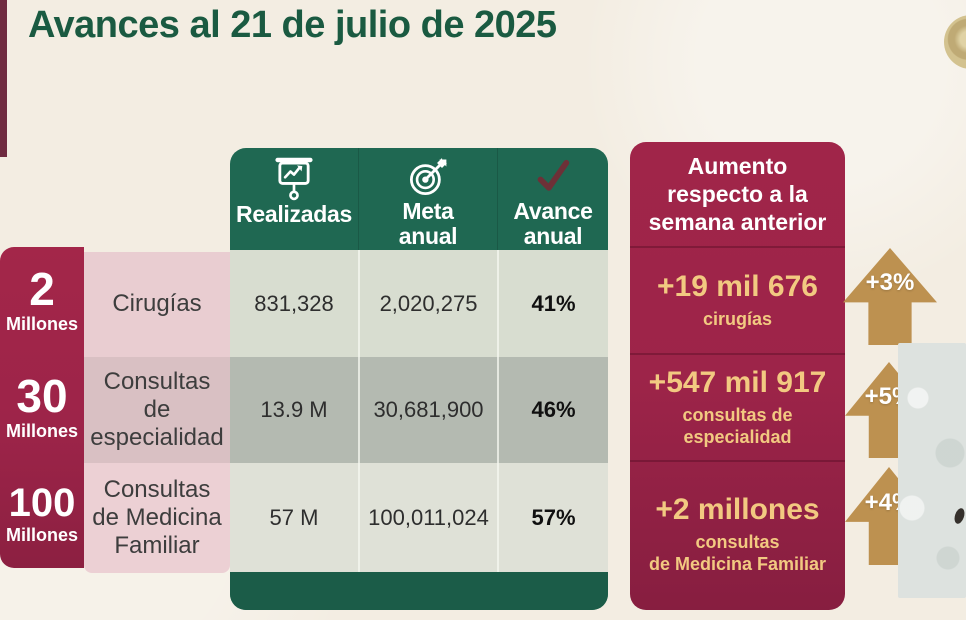  I want to click on column-label: Meta anual, so click(428, 223).